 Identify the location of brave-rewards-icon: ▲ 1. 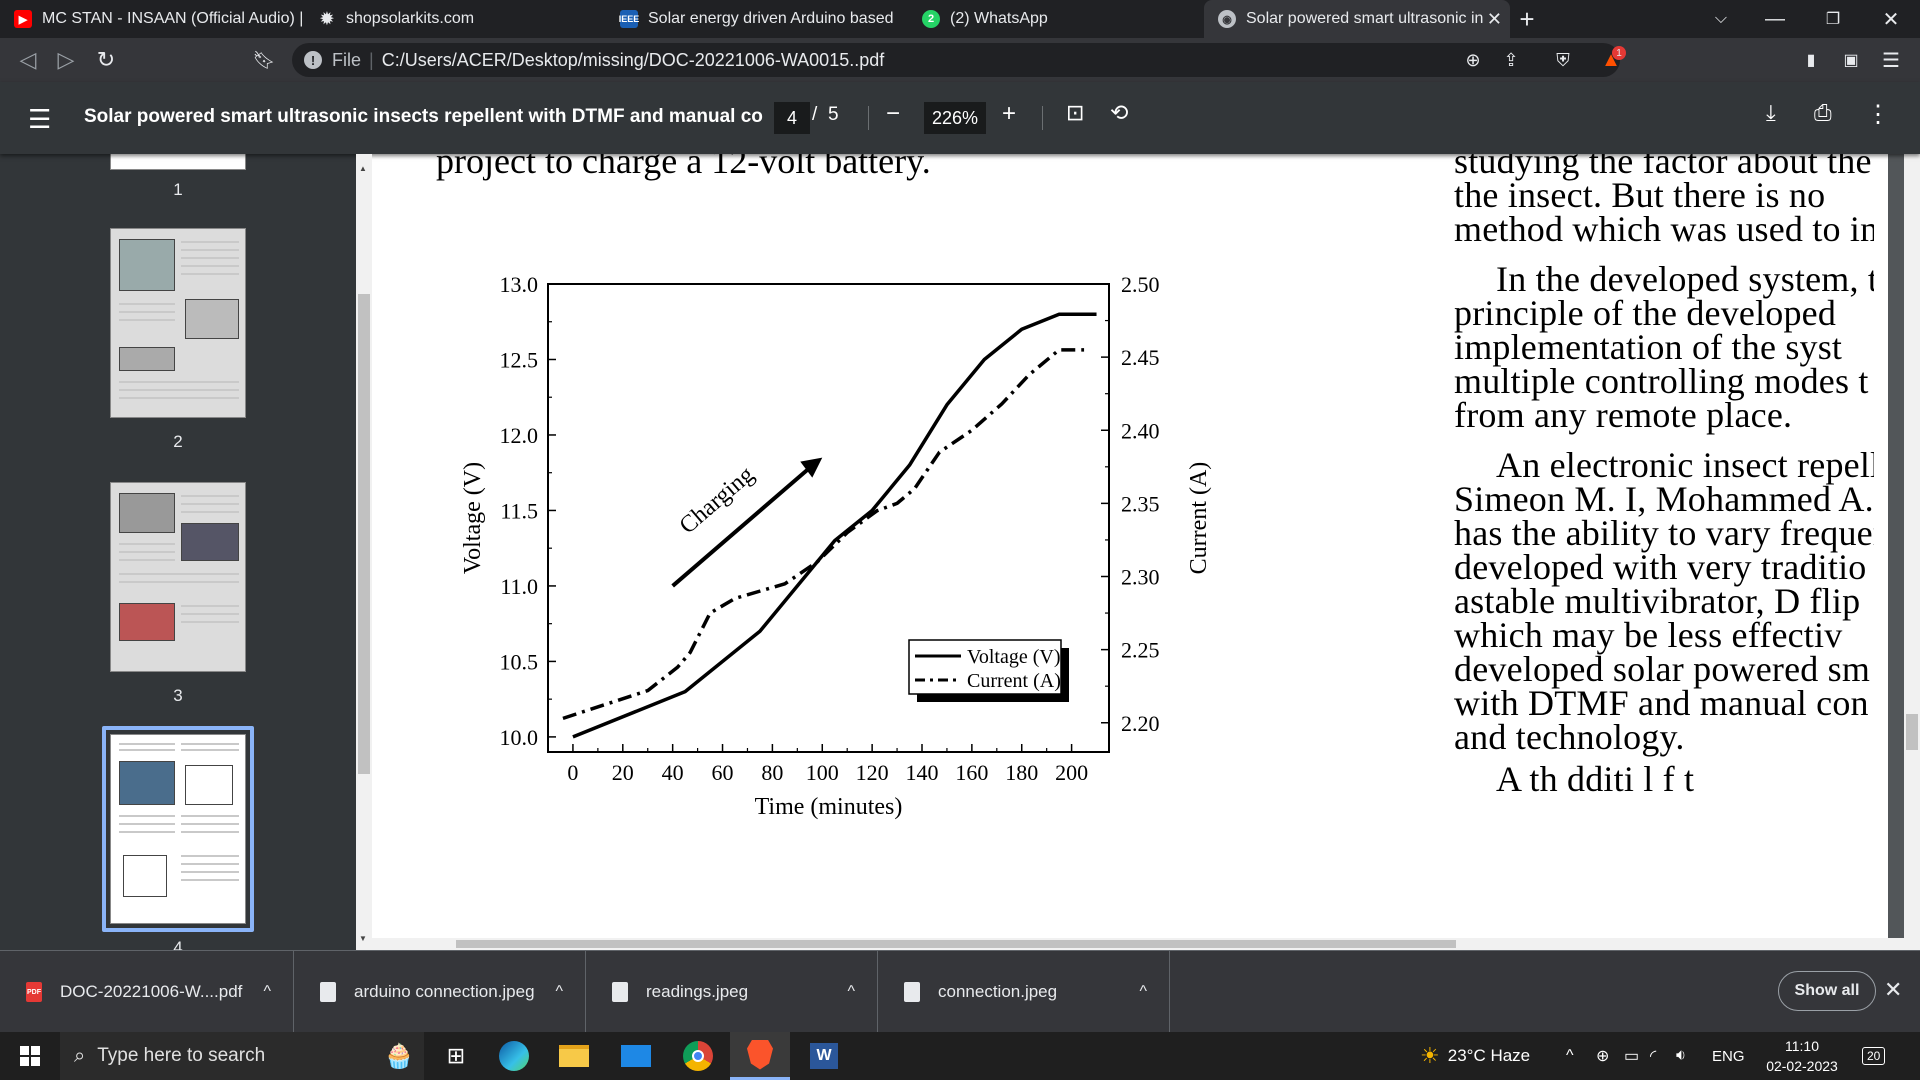
(1611, 60).